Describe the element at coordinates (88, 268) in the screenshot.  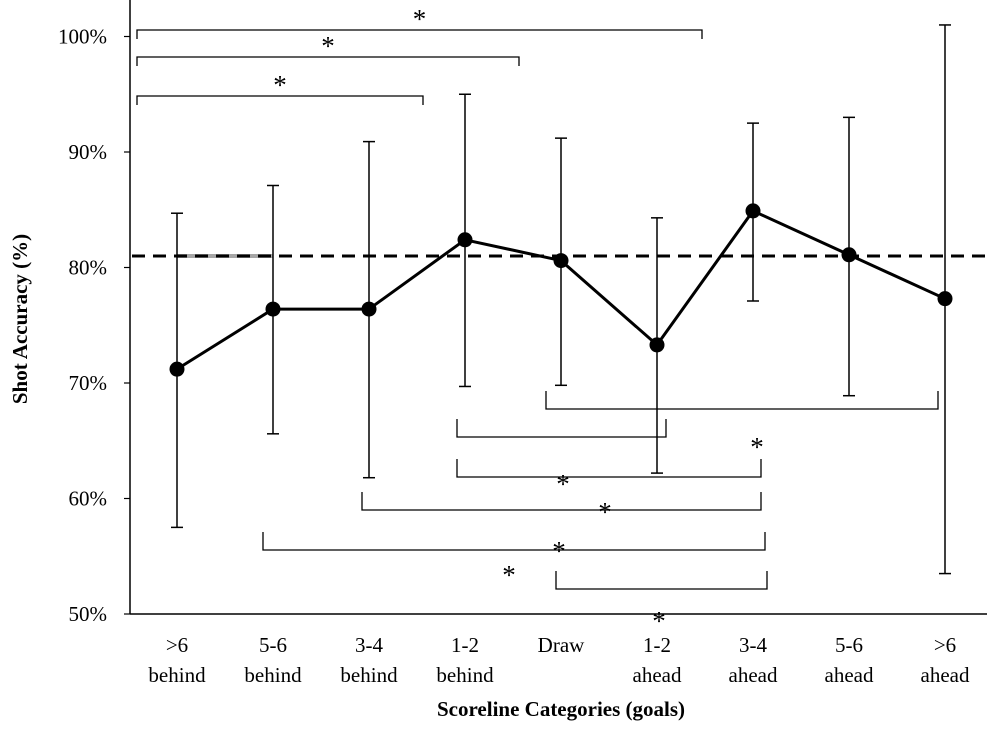
I see `y-tick-label: 80%` at that location.